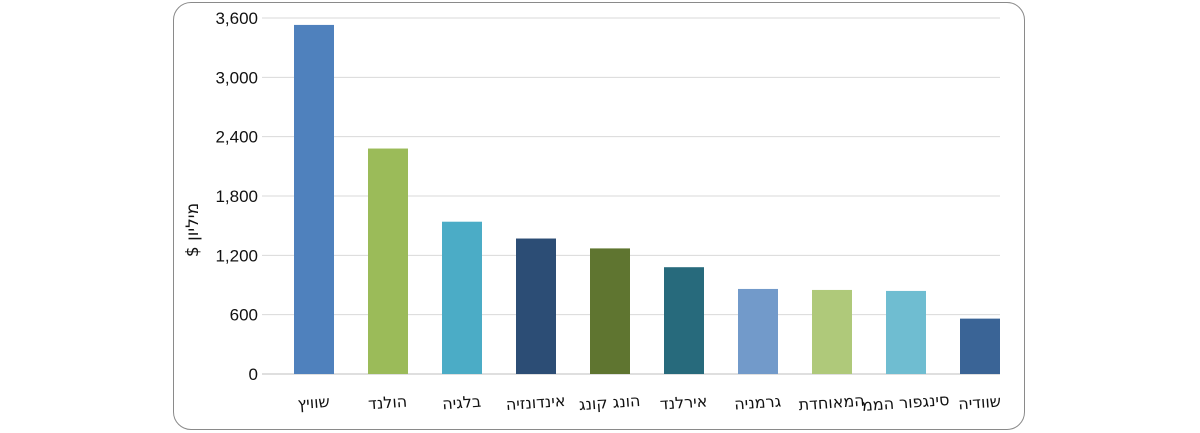 The width and height of the screenshot is (1200, 433). I want to click on x-category-label: סינגפור הממ, so click(905, 402).